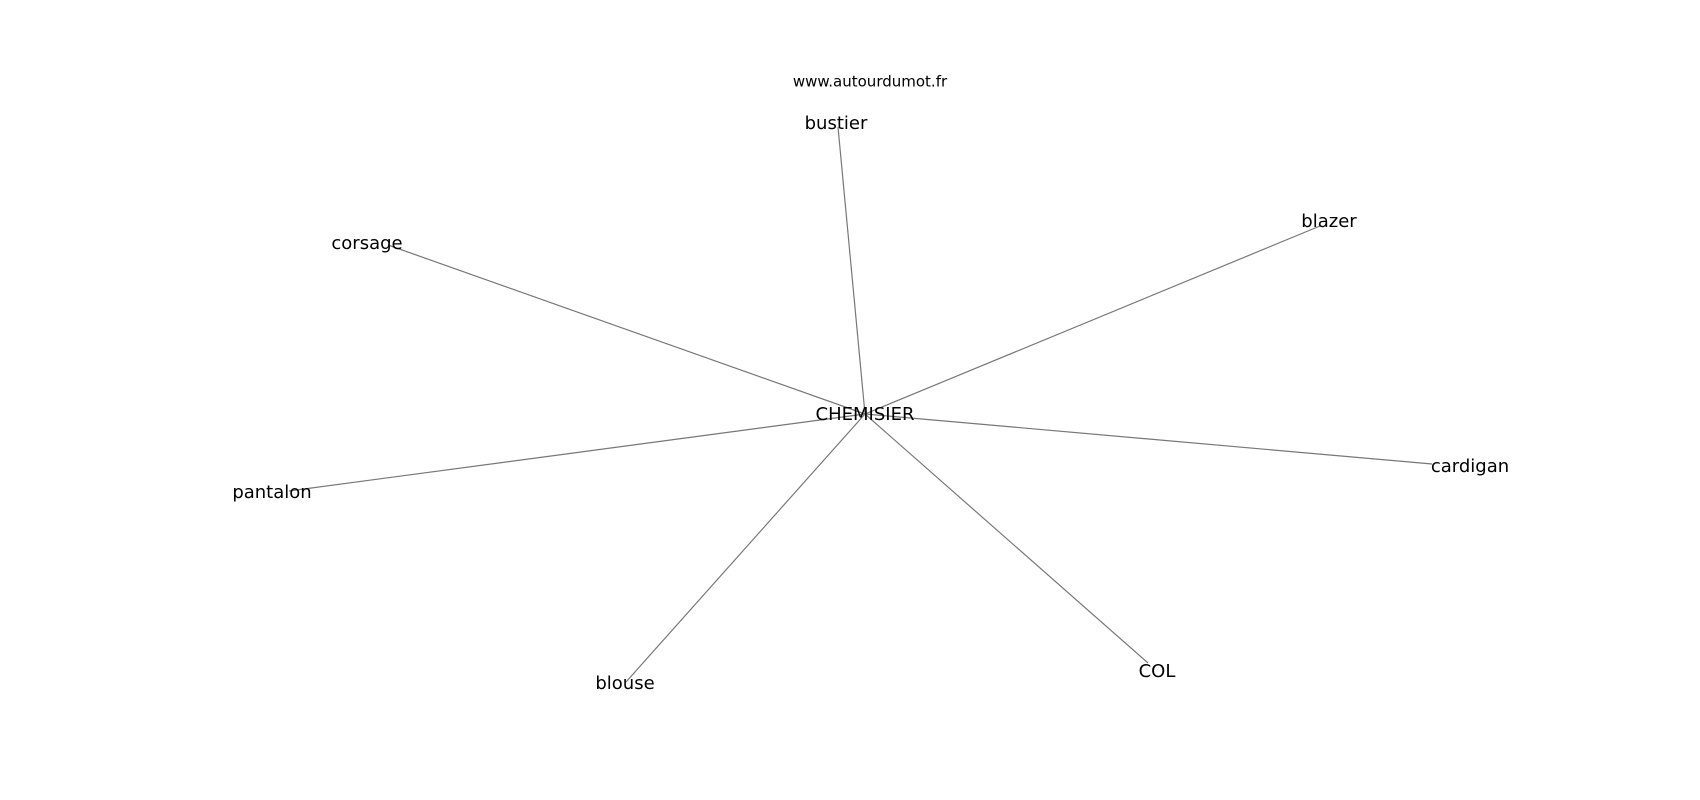 This screenshot has height=800, width=1700. Describe the element at coordinates (1157, 671) in the screenshot. I see `node-label-col: COL` at that location.